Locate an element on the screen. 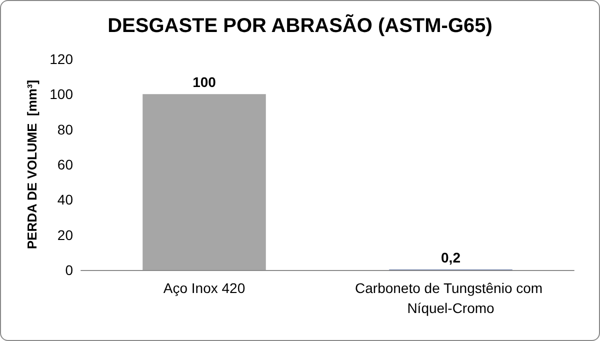 Image resolution: width=600 pixels, height=341 pixels. y-tick-label: 60 is located at coordinates (65, 164).